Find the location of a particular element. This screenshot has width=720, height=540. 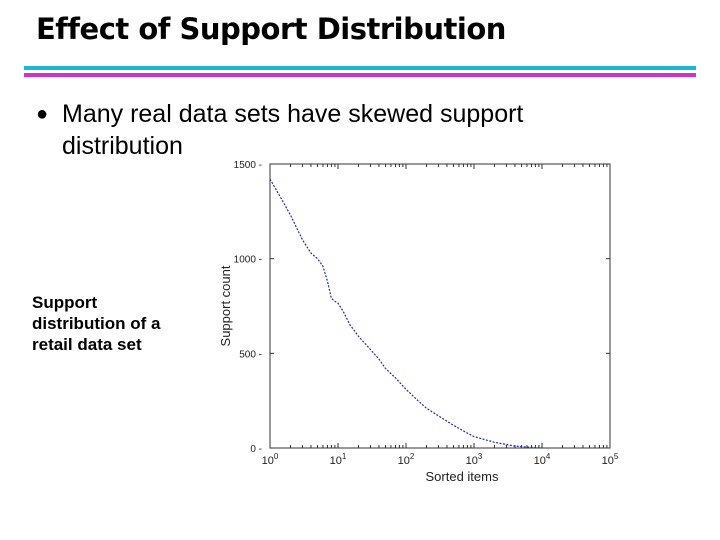

slide-title: Effect of Support Distribution is located at coordinates (271, 29).